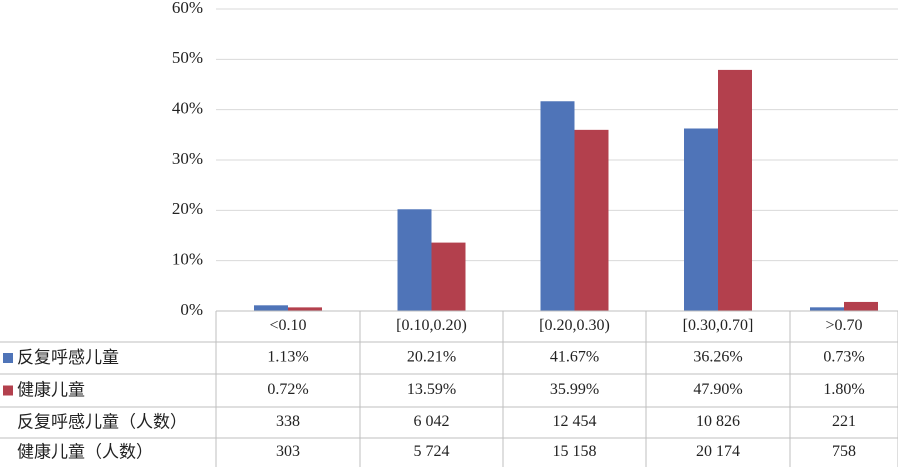  Describe the element at coordinates (187, 57) in the screenshot. I see `y-tick-label: 50%` at that location.